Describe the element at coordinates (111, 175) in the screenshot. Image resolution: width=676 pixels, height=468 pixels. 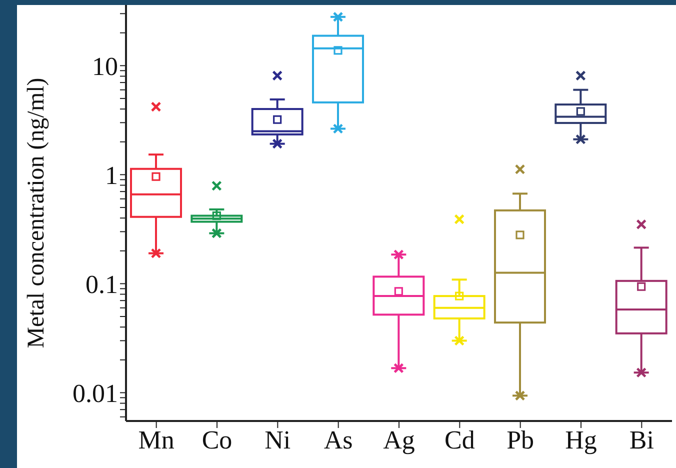
I see `y-tick-label: 1` at that location.